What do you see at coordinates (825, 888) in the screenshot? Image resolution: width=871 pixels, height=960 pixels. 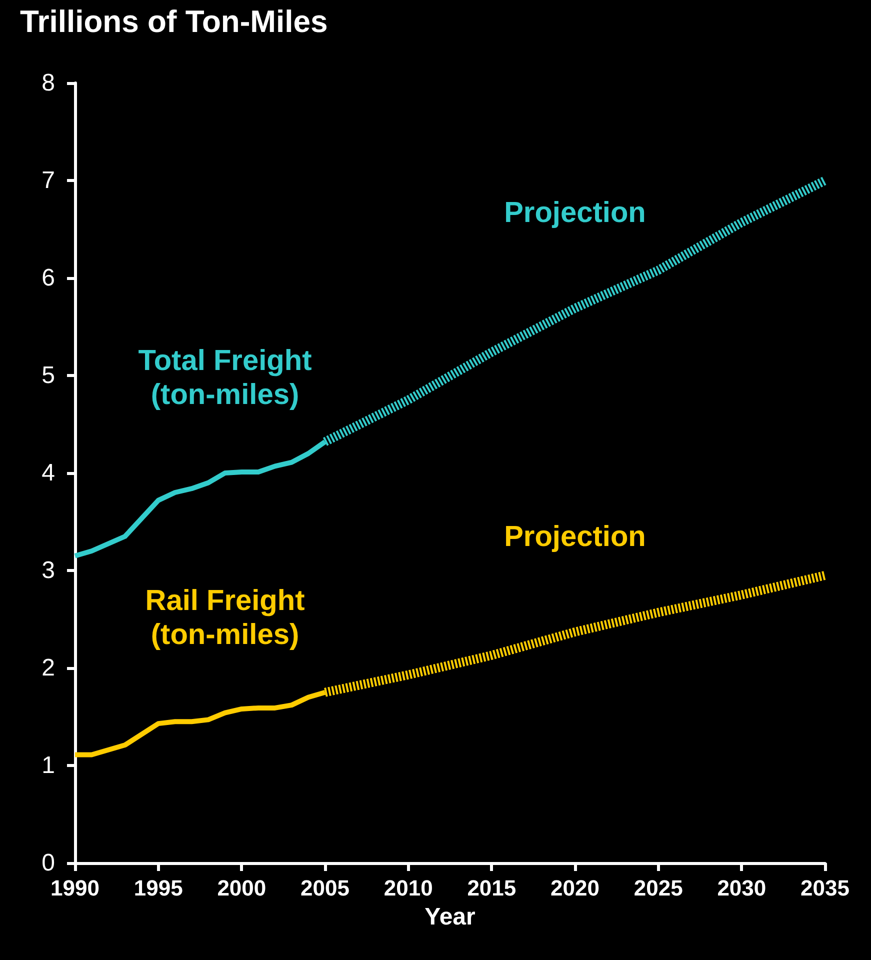 I see `x-tick-label: 2035` at bounding box center [825, 888].